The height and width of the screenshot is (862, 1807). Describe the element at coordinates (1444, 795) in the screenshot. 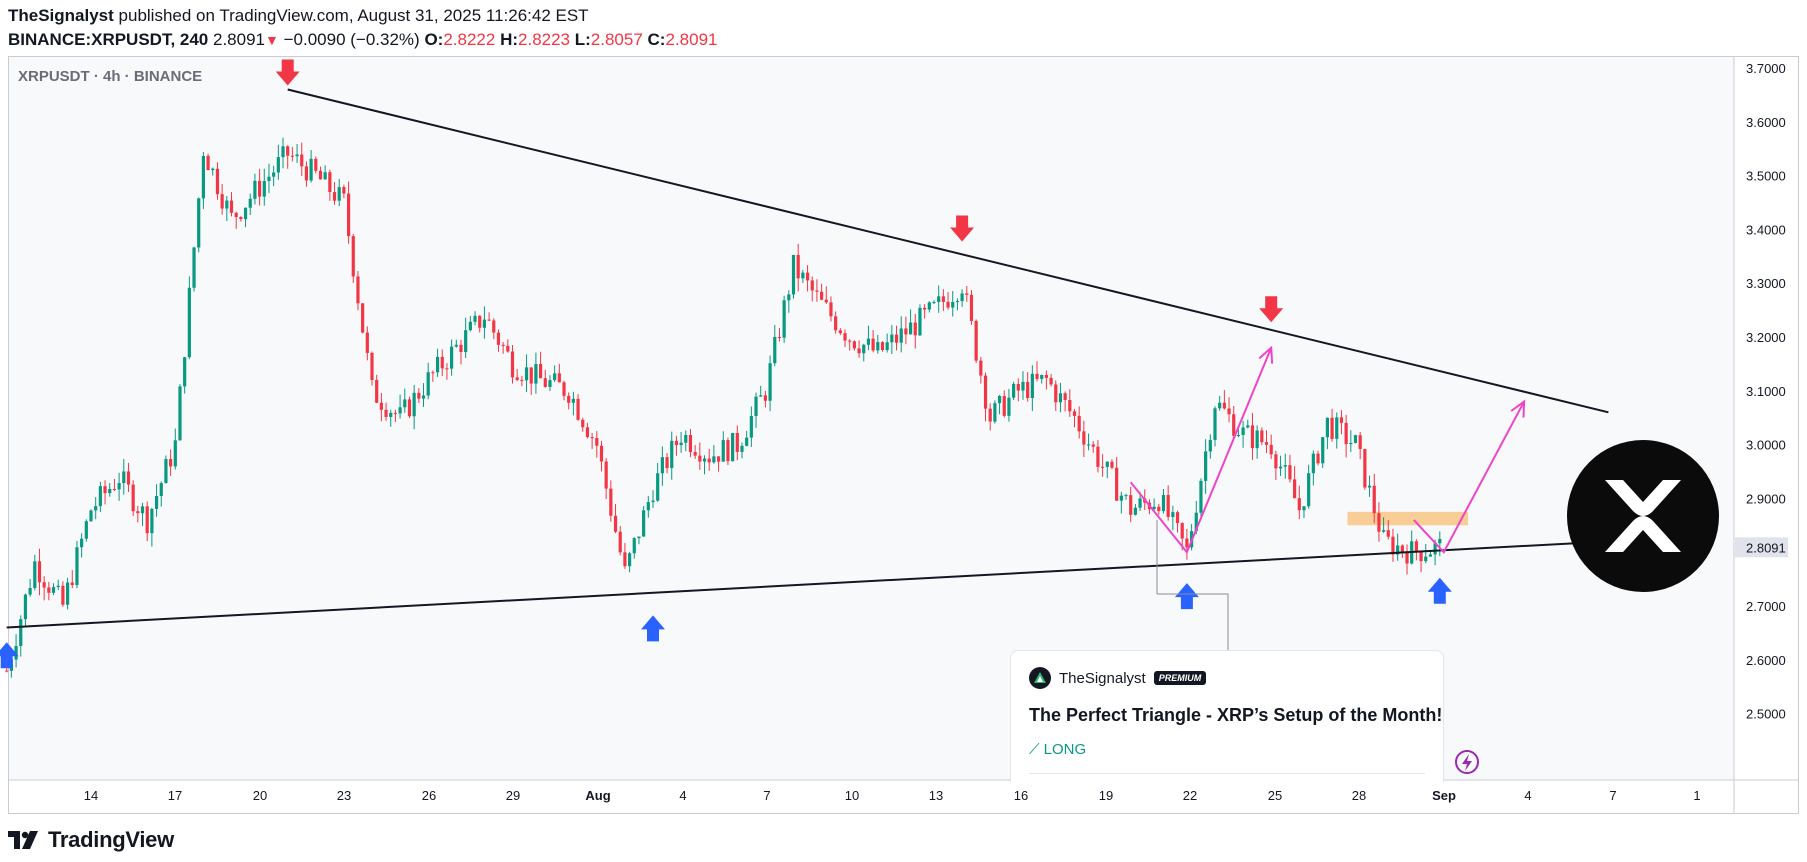

I see `time-tick-label: Sep` at that location.